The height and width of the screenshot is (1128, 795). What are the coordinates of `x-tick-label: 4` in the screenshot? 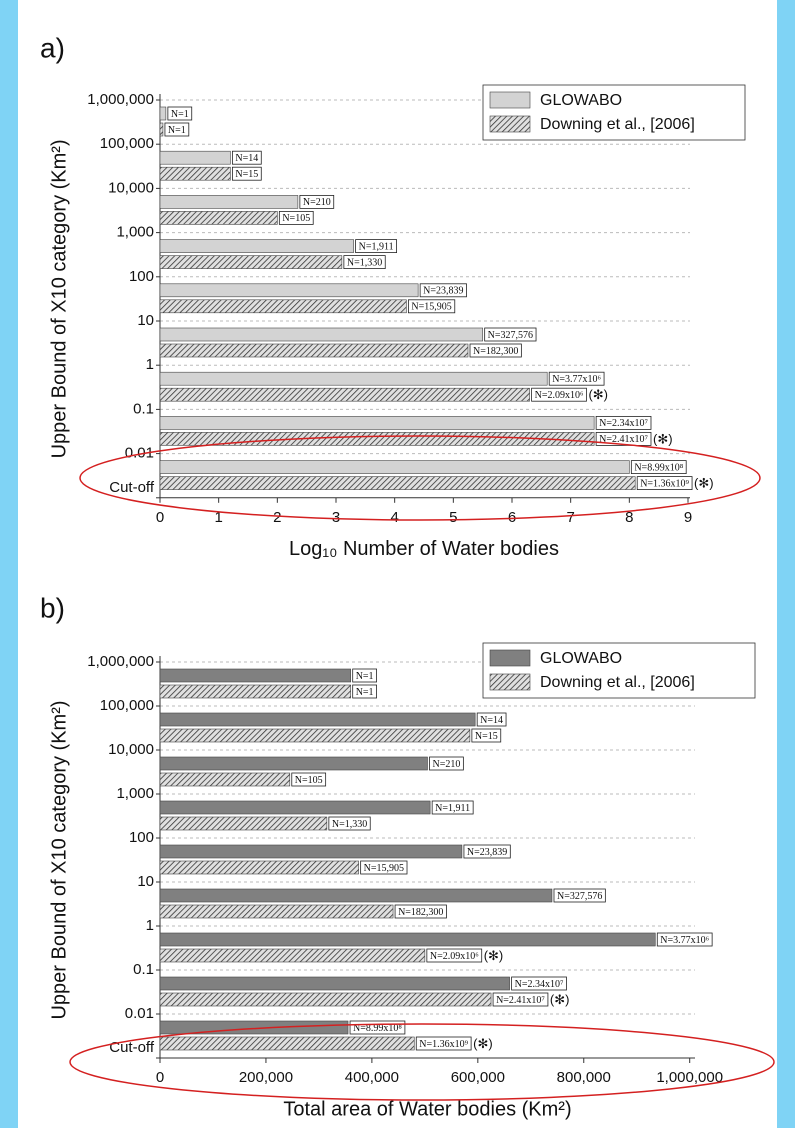 It's located at (394, 517).